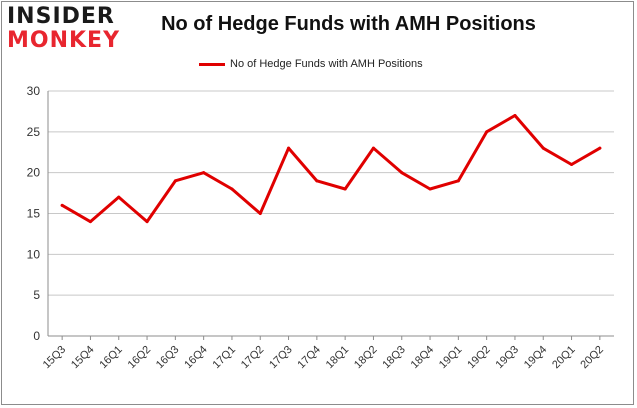 The height and width of the screenshot is (408, 637). What do you see at coordinates (34, 254) in the screenshot?
I see `y-tick-label: 10` at bounding box center [34, 254].